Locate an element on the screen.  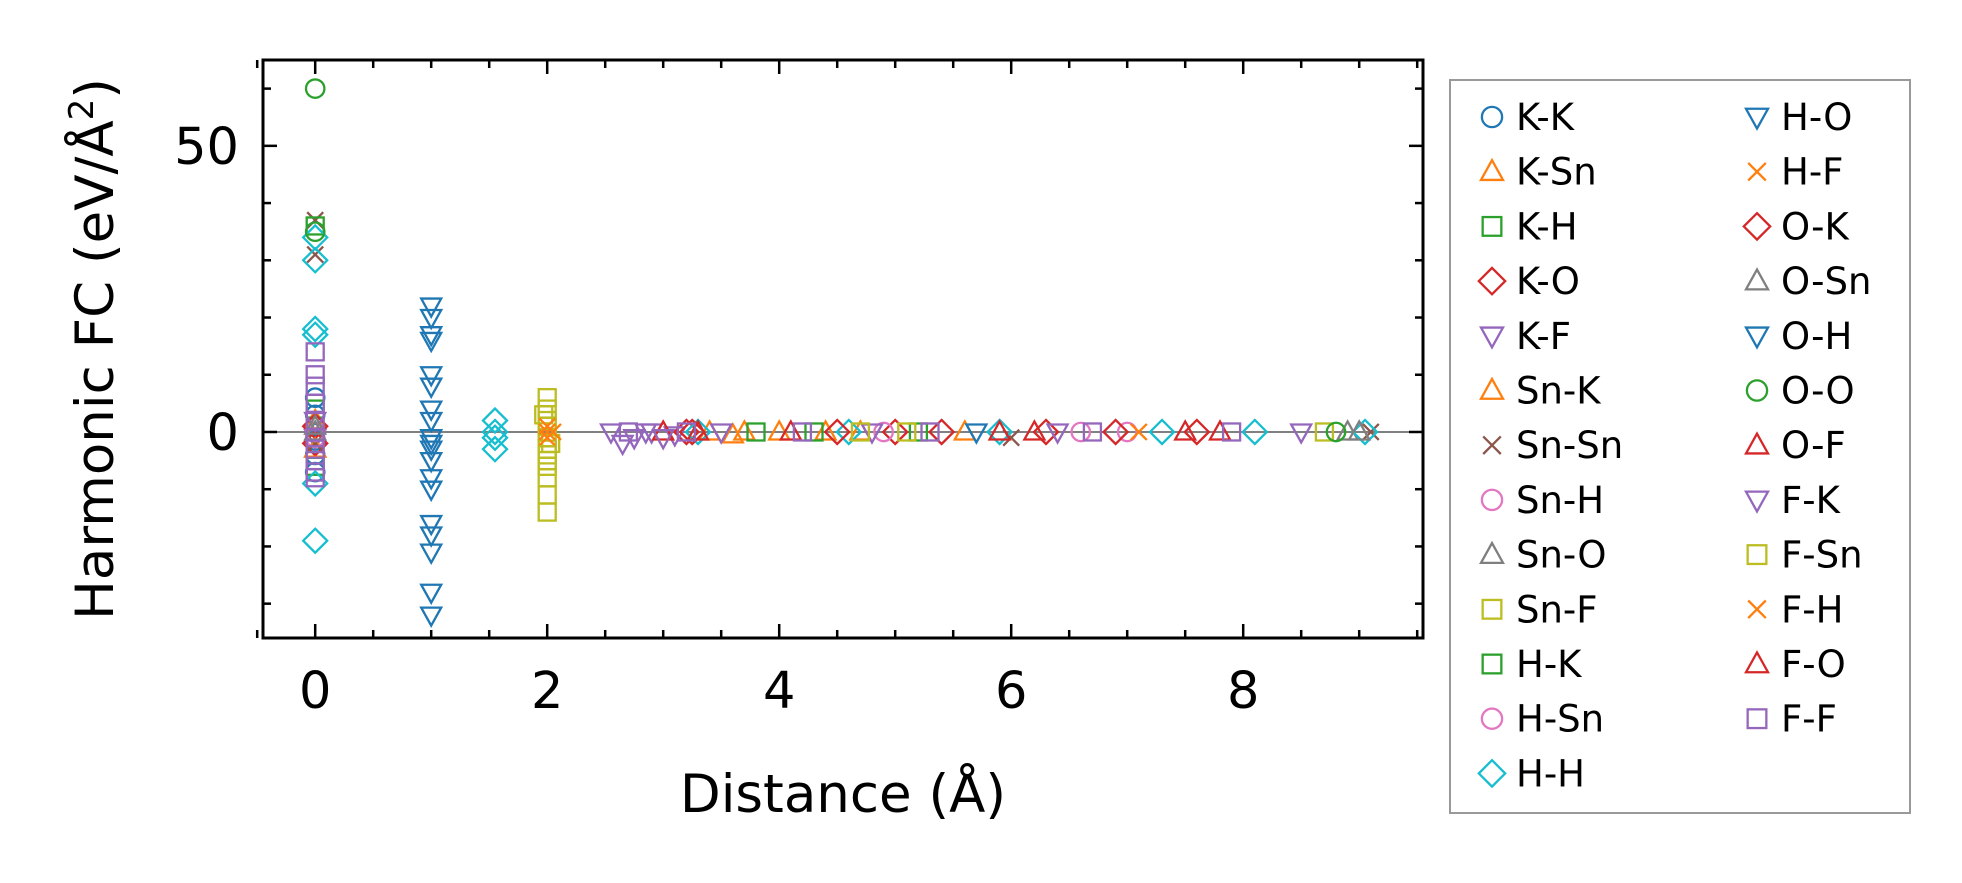
legend-marker-sn-f is located at coordinates (1492, 609).